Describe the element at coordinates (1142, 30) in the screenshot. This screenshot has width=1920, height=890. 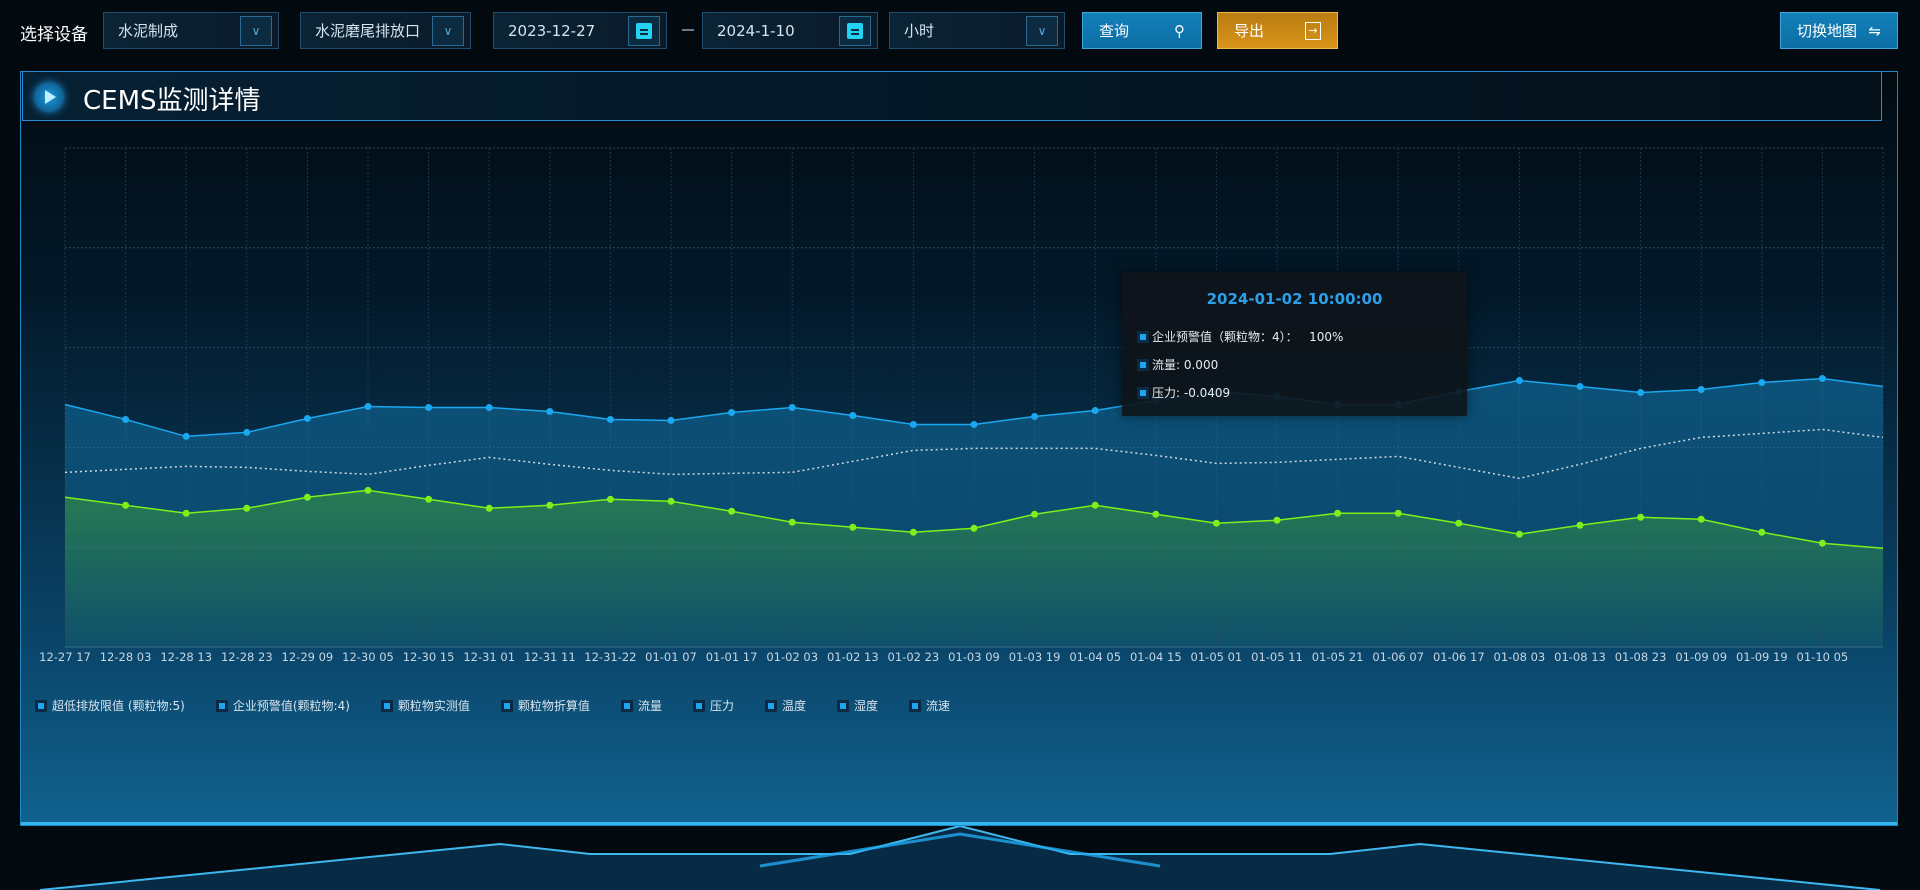
I see `query-button: 查询 ⚲` at that location.